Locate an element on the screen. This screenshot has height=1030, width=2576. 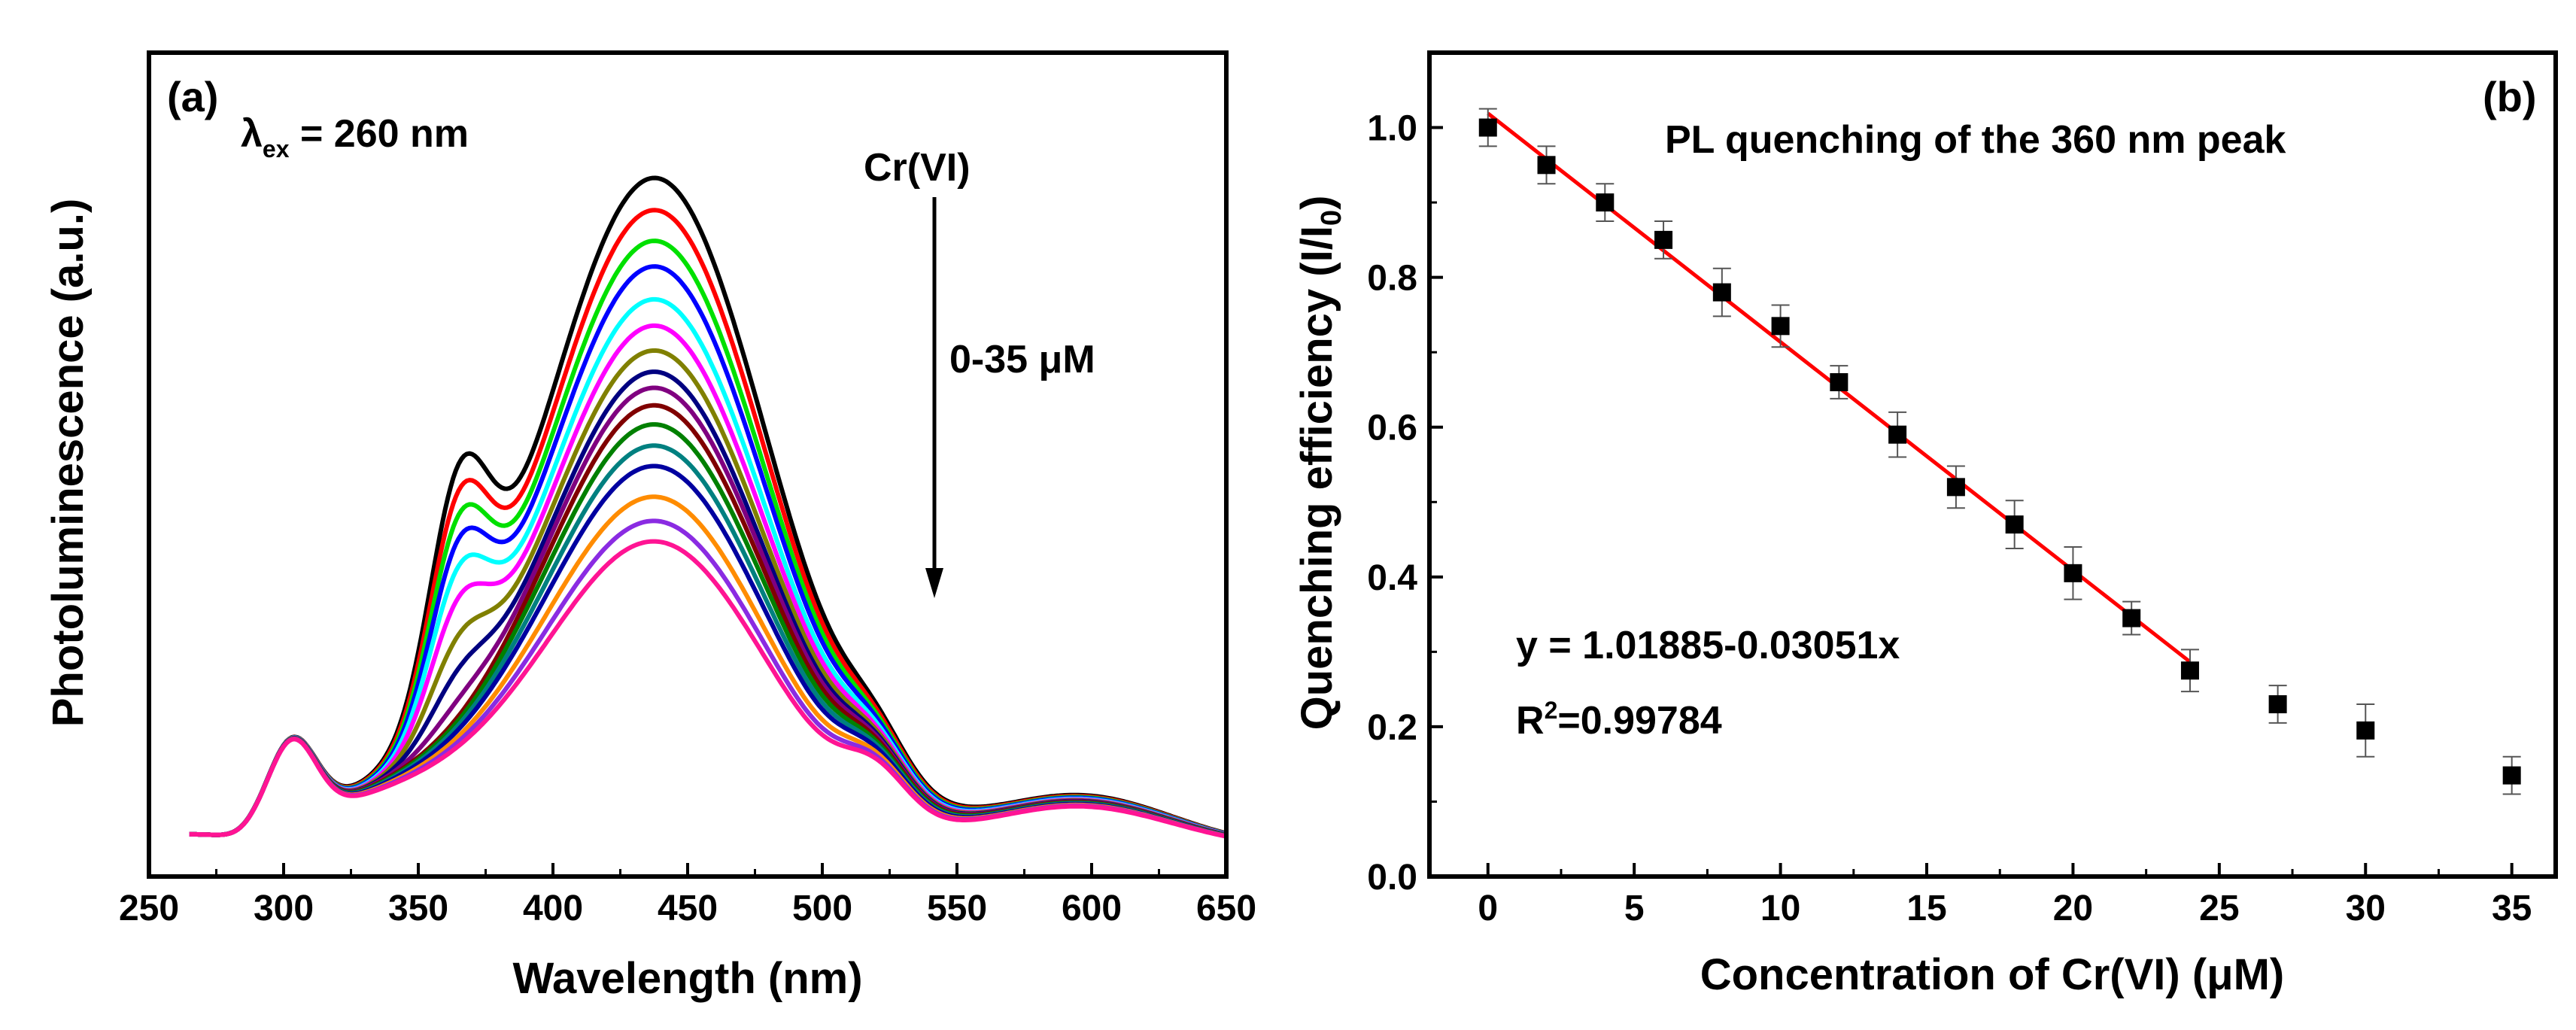
x-tick-label: 30 is located at coordinates (2366, 908).